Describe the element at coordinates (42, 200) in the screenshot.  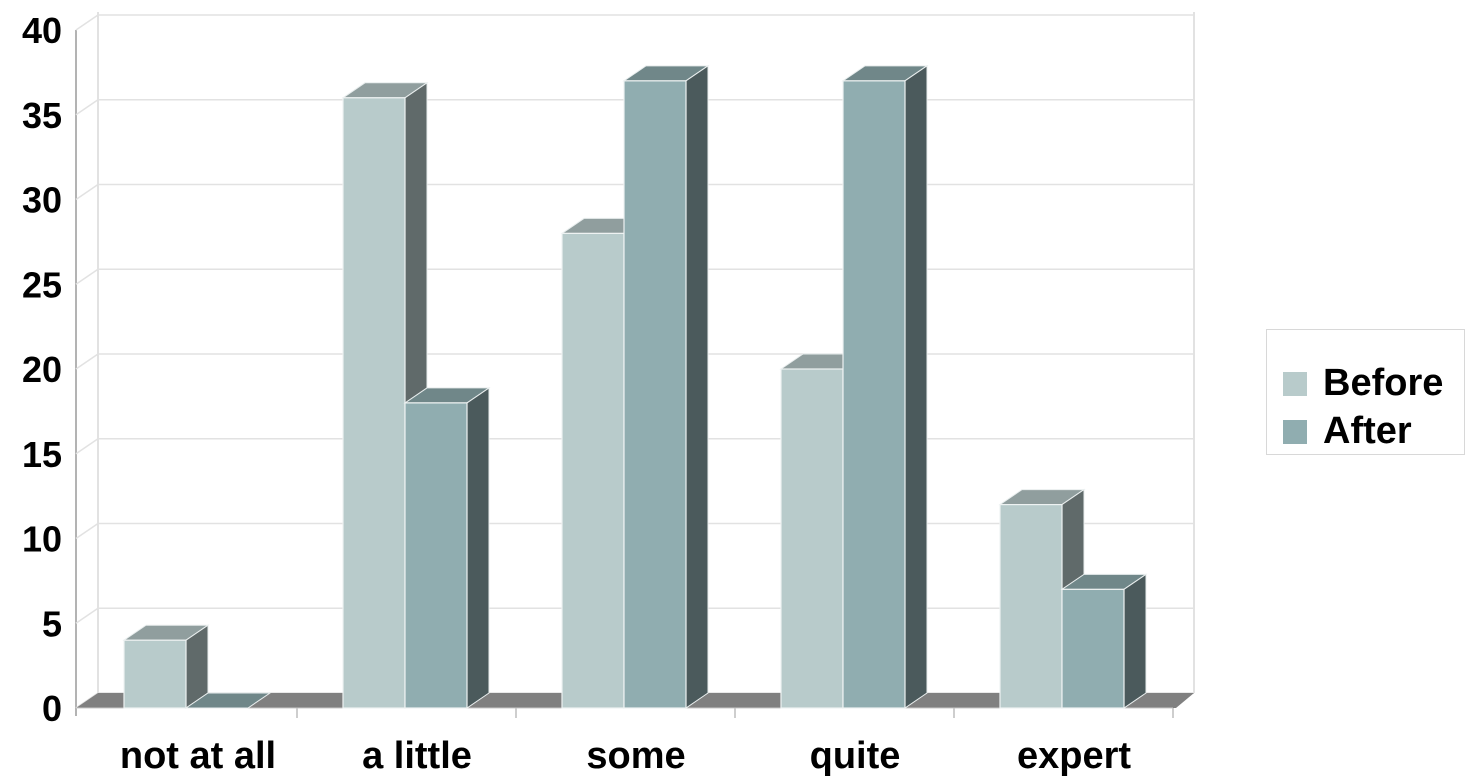
I see `y-tick-label: 30` at that location.